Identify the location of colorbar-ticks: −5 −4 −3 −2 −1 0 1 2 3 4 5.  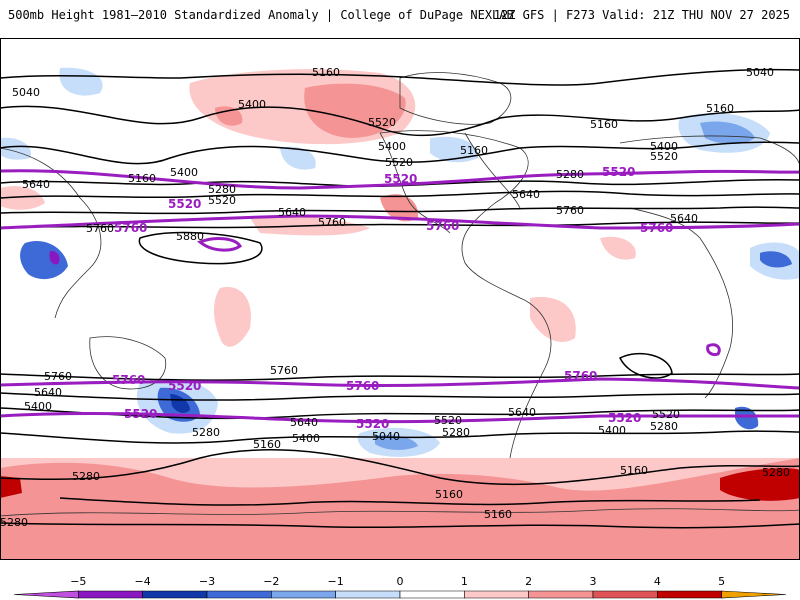
(397, 581).